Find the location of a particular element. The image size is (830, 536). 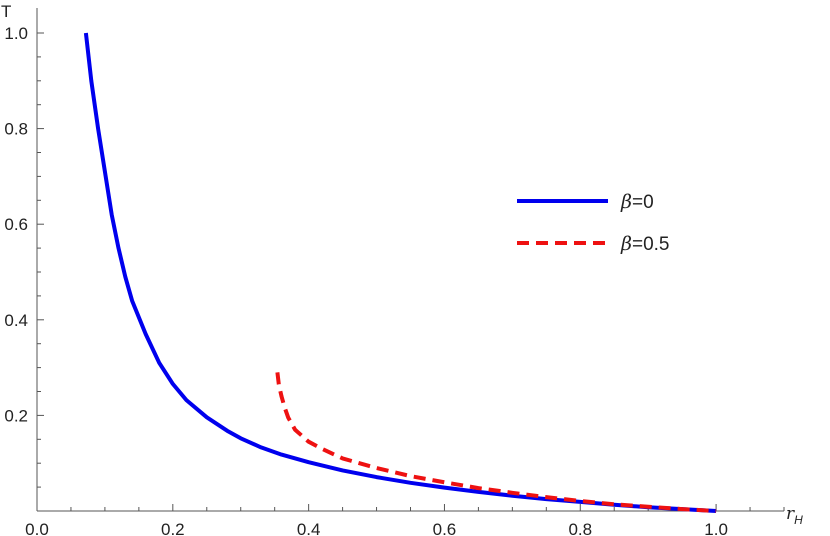

x-axis-title-sub: H is located at coordinates (798, 520).